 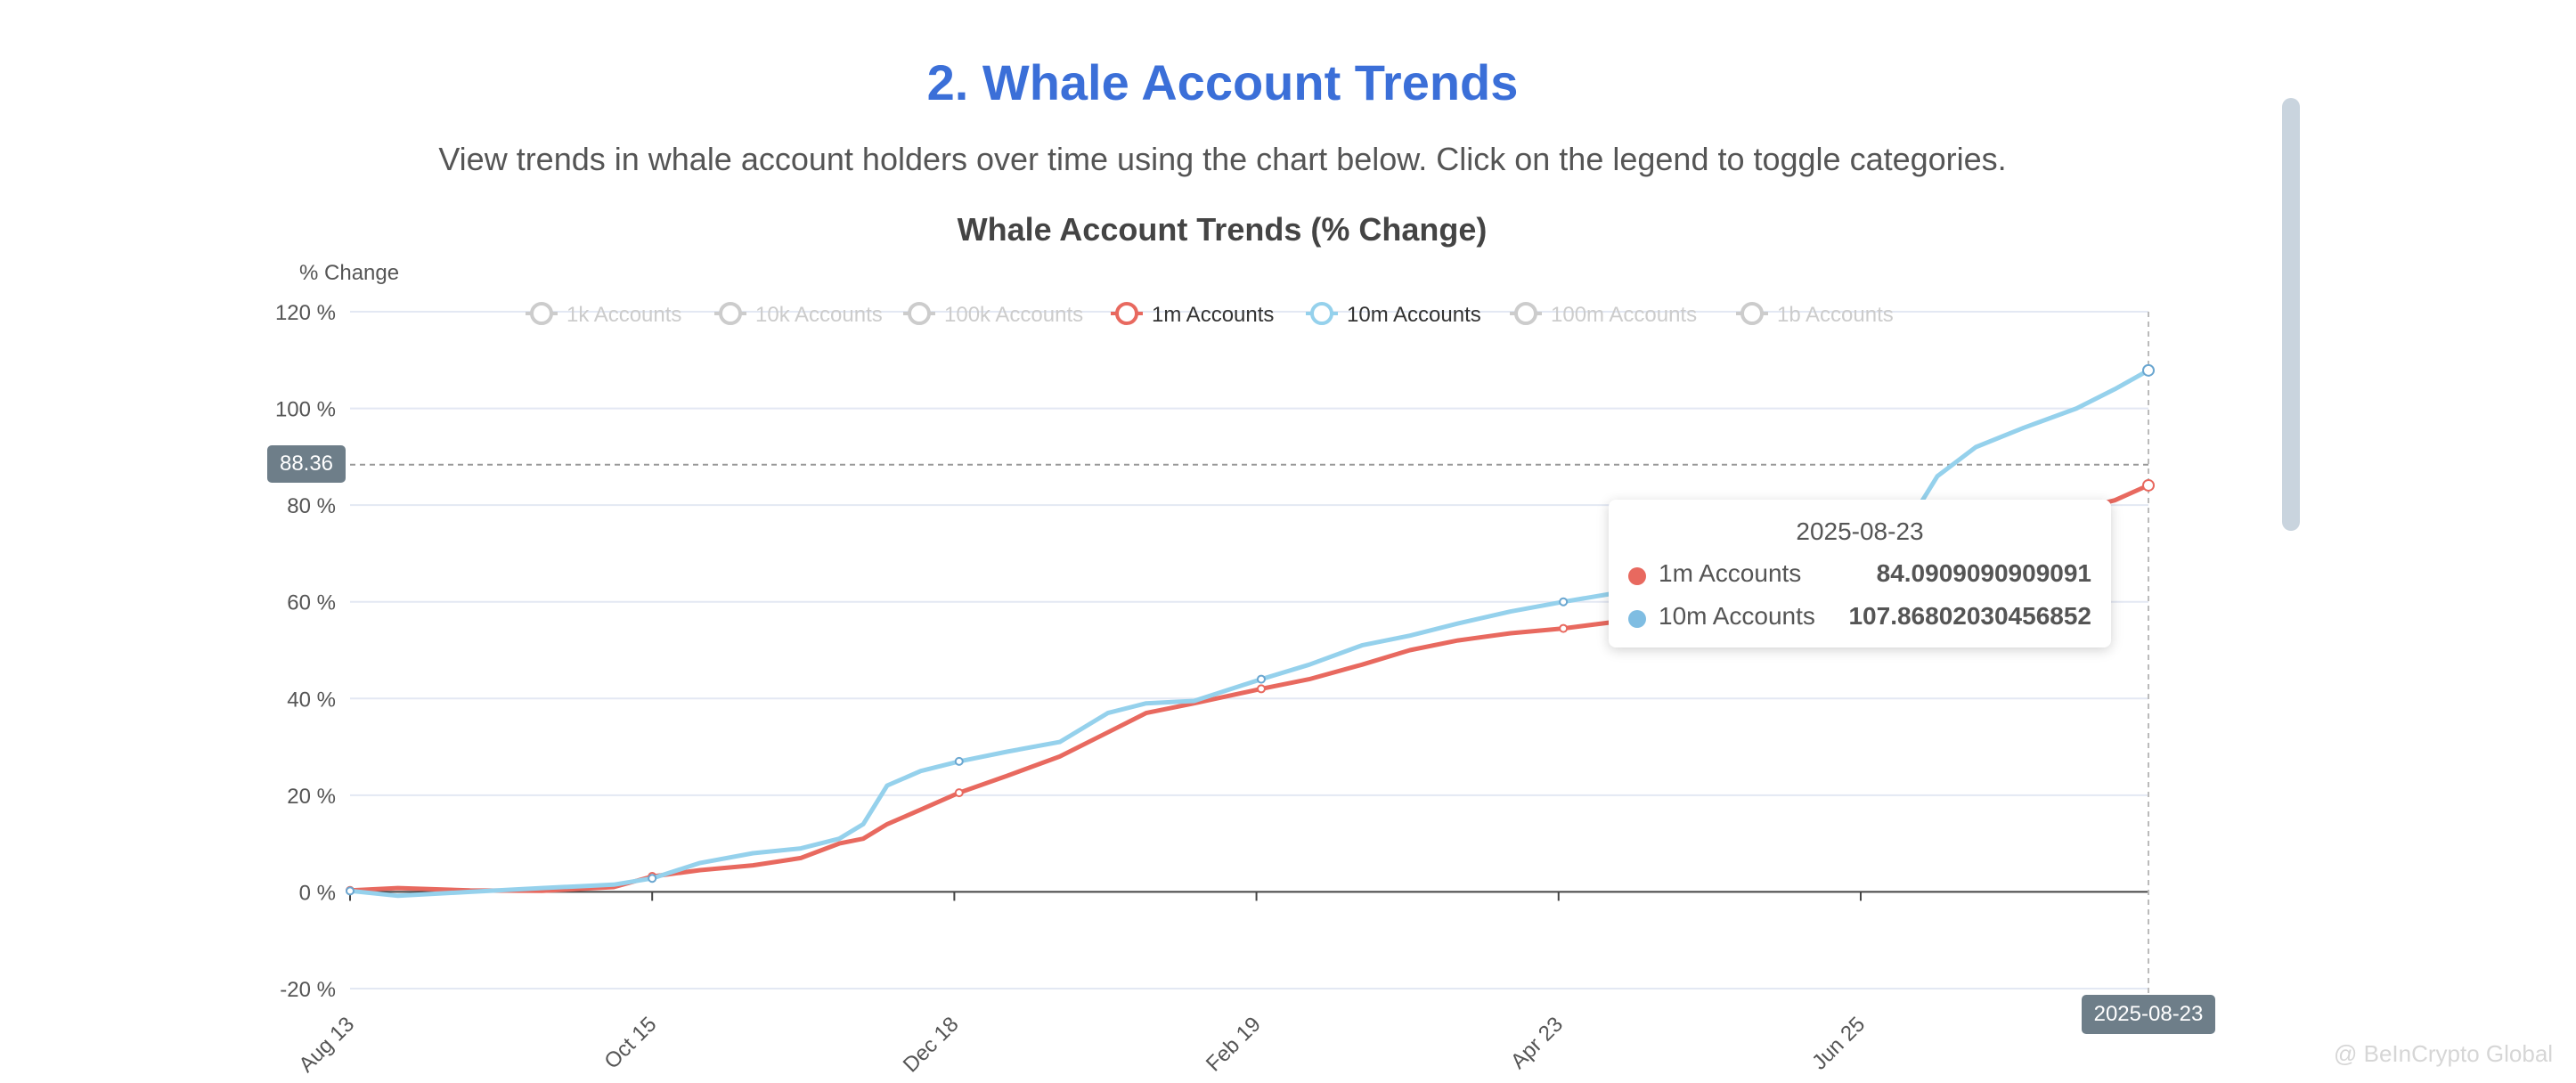 What do you see at coordinates (1213, 315) in the screenshot?
I see `legend-label: 1m Accounts` at bounding box center [1213, 315].